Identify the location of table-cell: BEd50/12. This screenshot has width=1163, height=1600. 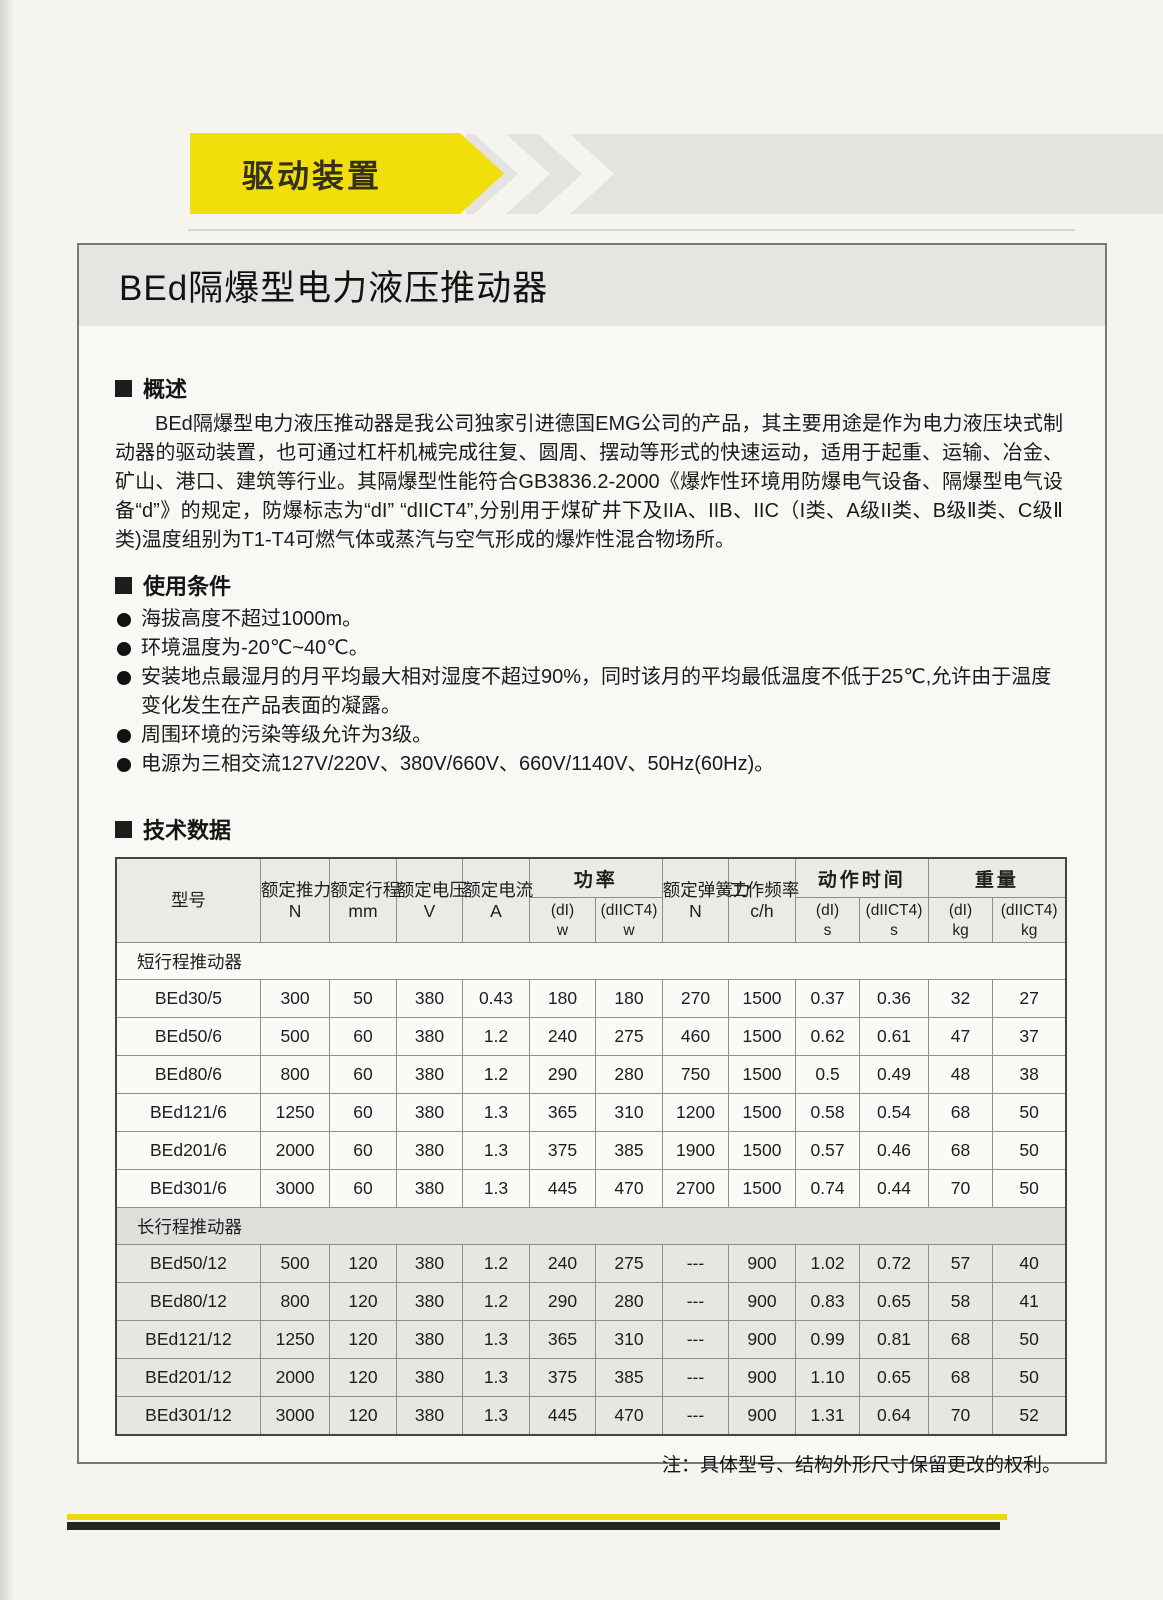
(188, 1263).